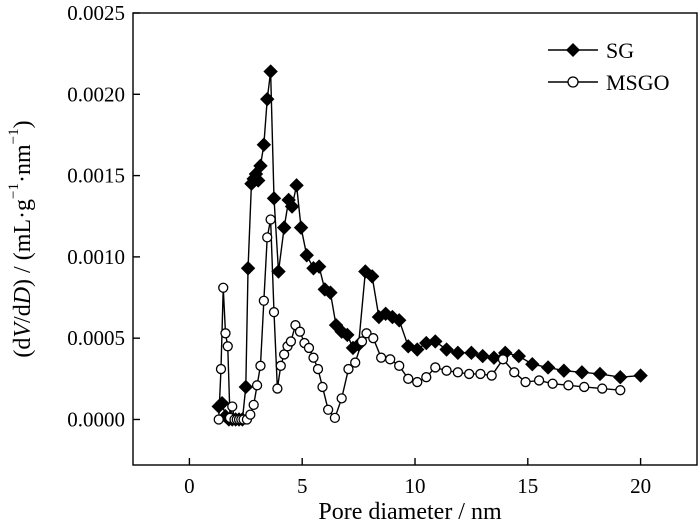  I want to click on y-axis-label-part: ·nm, so click(23, 163).